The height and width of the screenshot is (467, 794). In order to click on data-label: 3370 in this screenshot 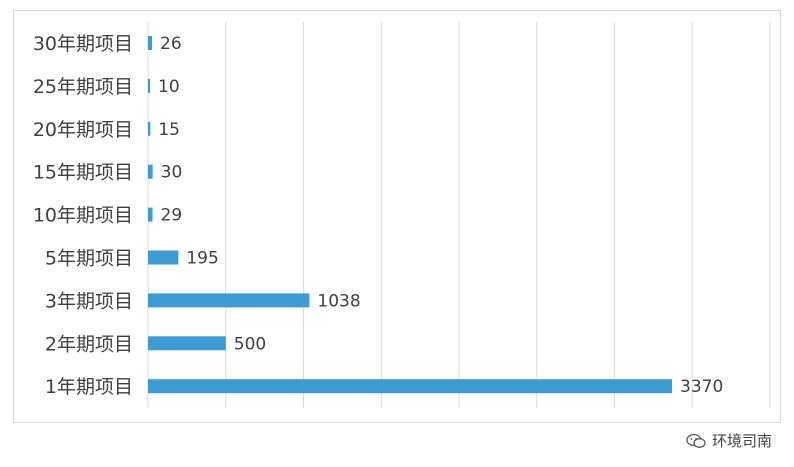, I will do `click(701, 387)`.